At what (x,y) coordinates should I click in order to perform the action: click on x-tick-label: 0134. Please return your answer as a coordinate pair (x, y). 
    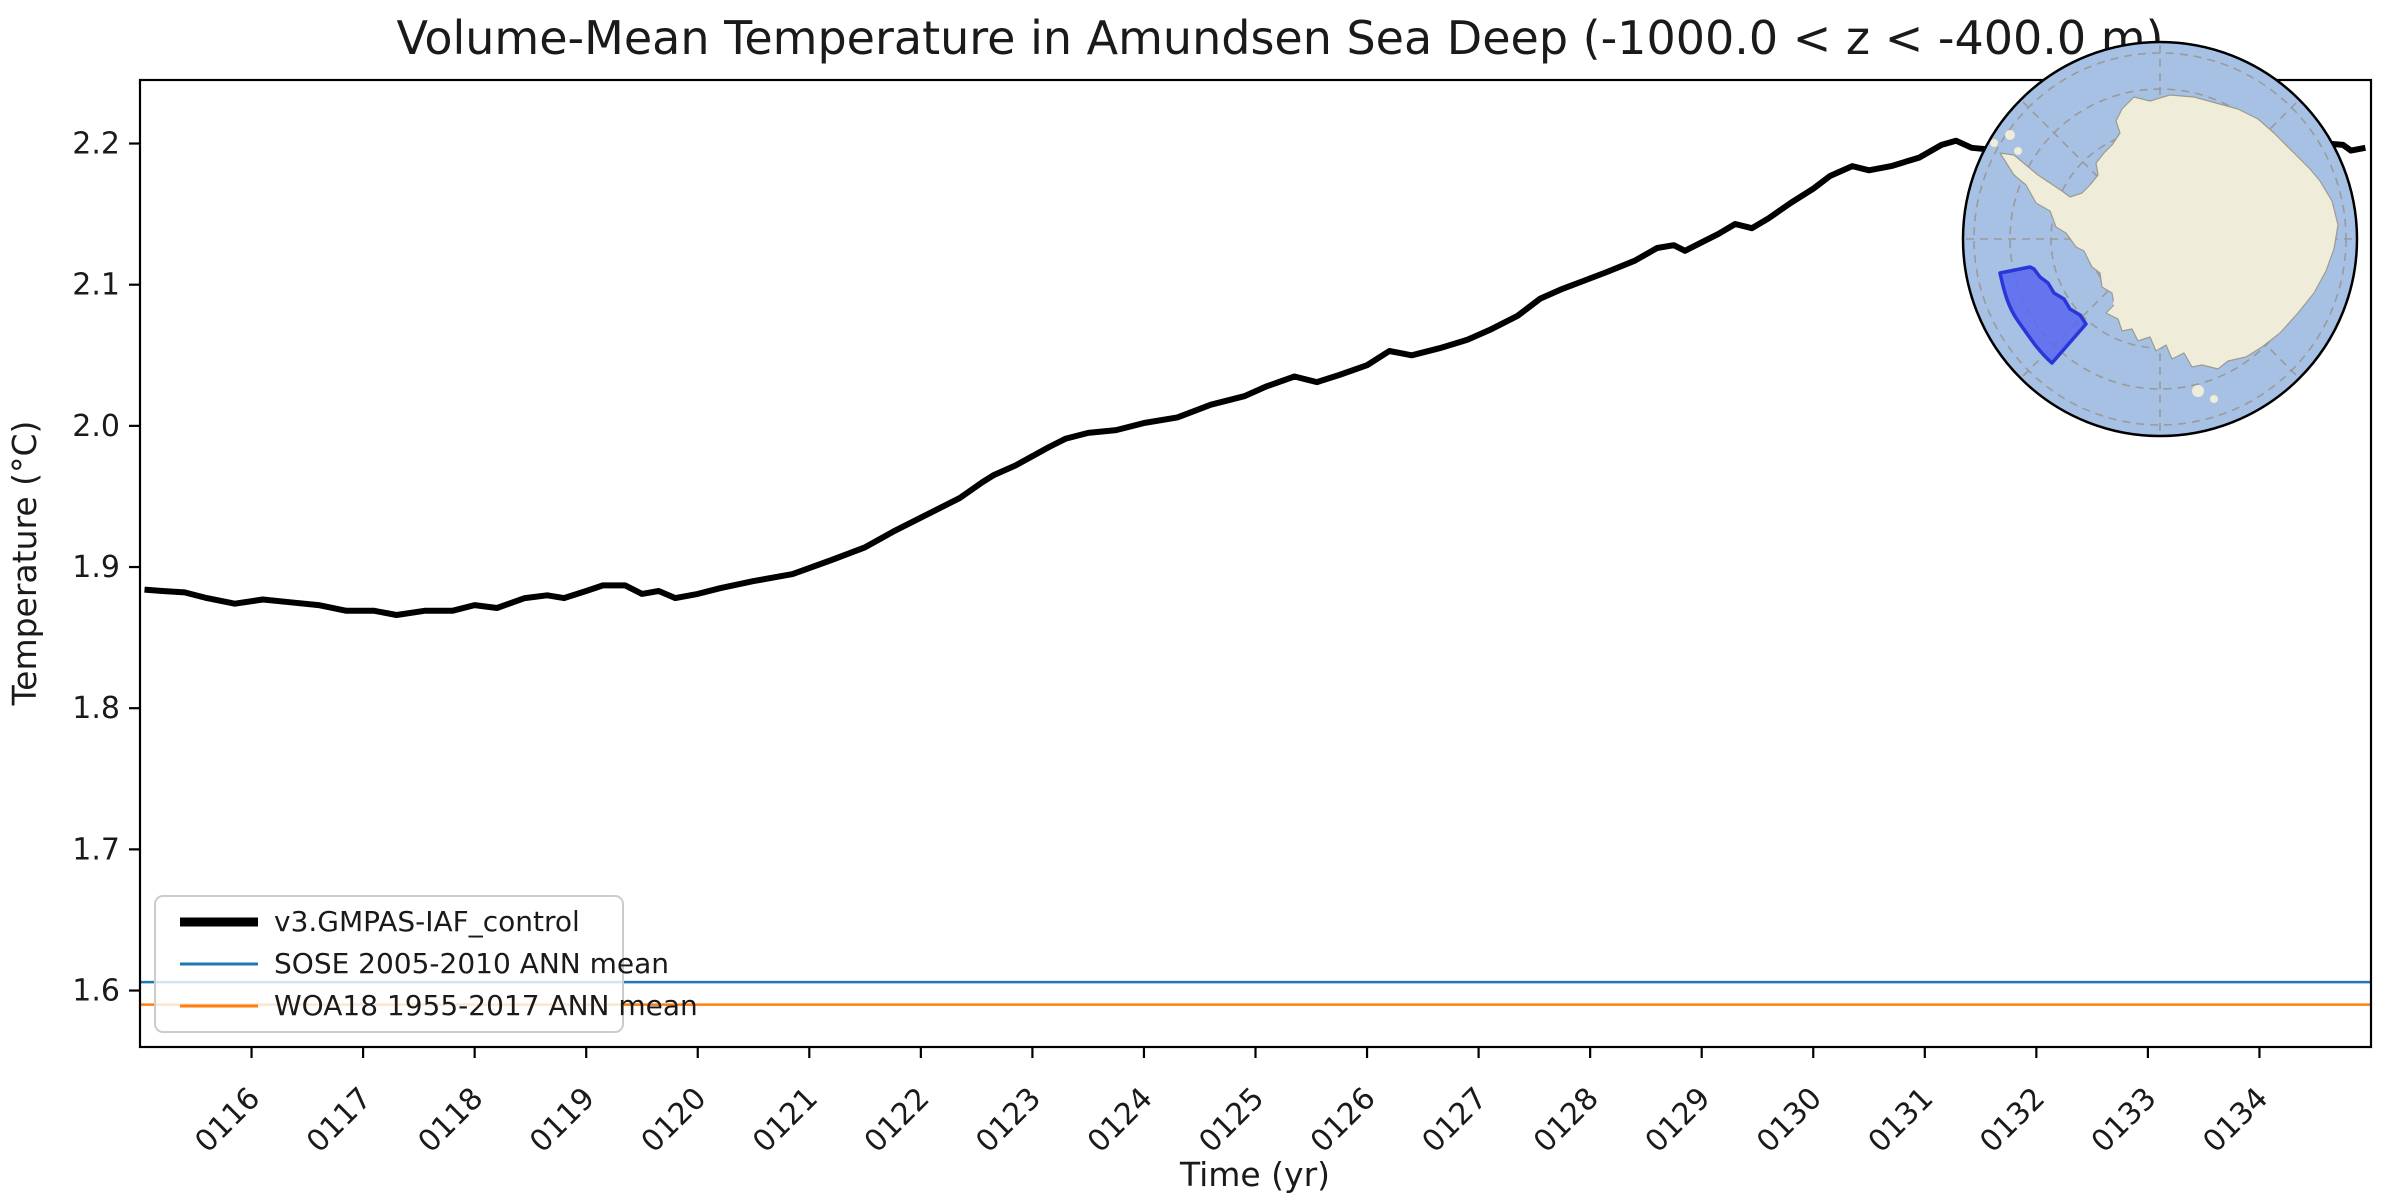
    Looking at the image, I should click on (2235, 1120).